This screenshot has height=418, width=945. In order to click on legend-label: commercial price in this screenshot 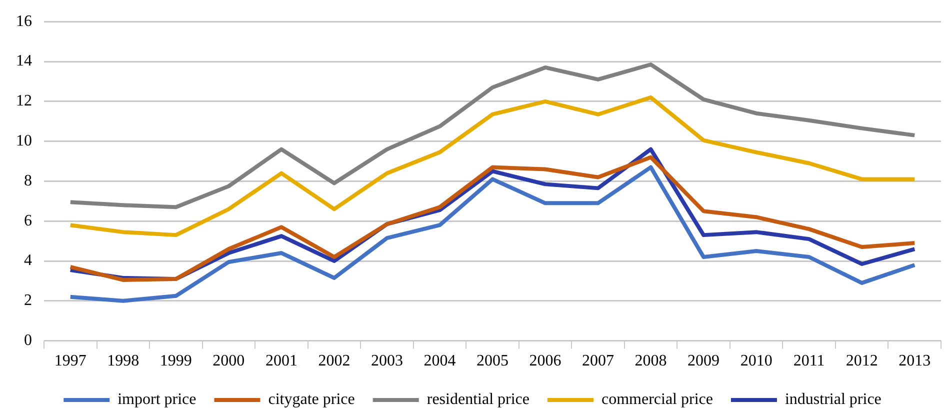, I will do `click(657, 399)`.